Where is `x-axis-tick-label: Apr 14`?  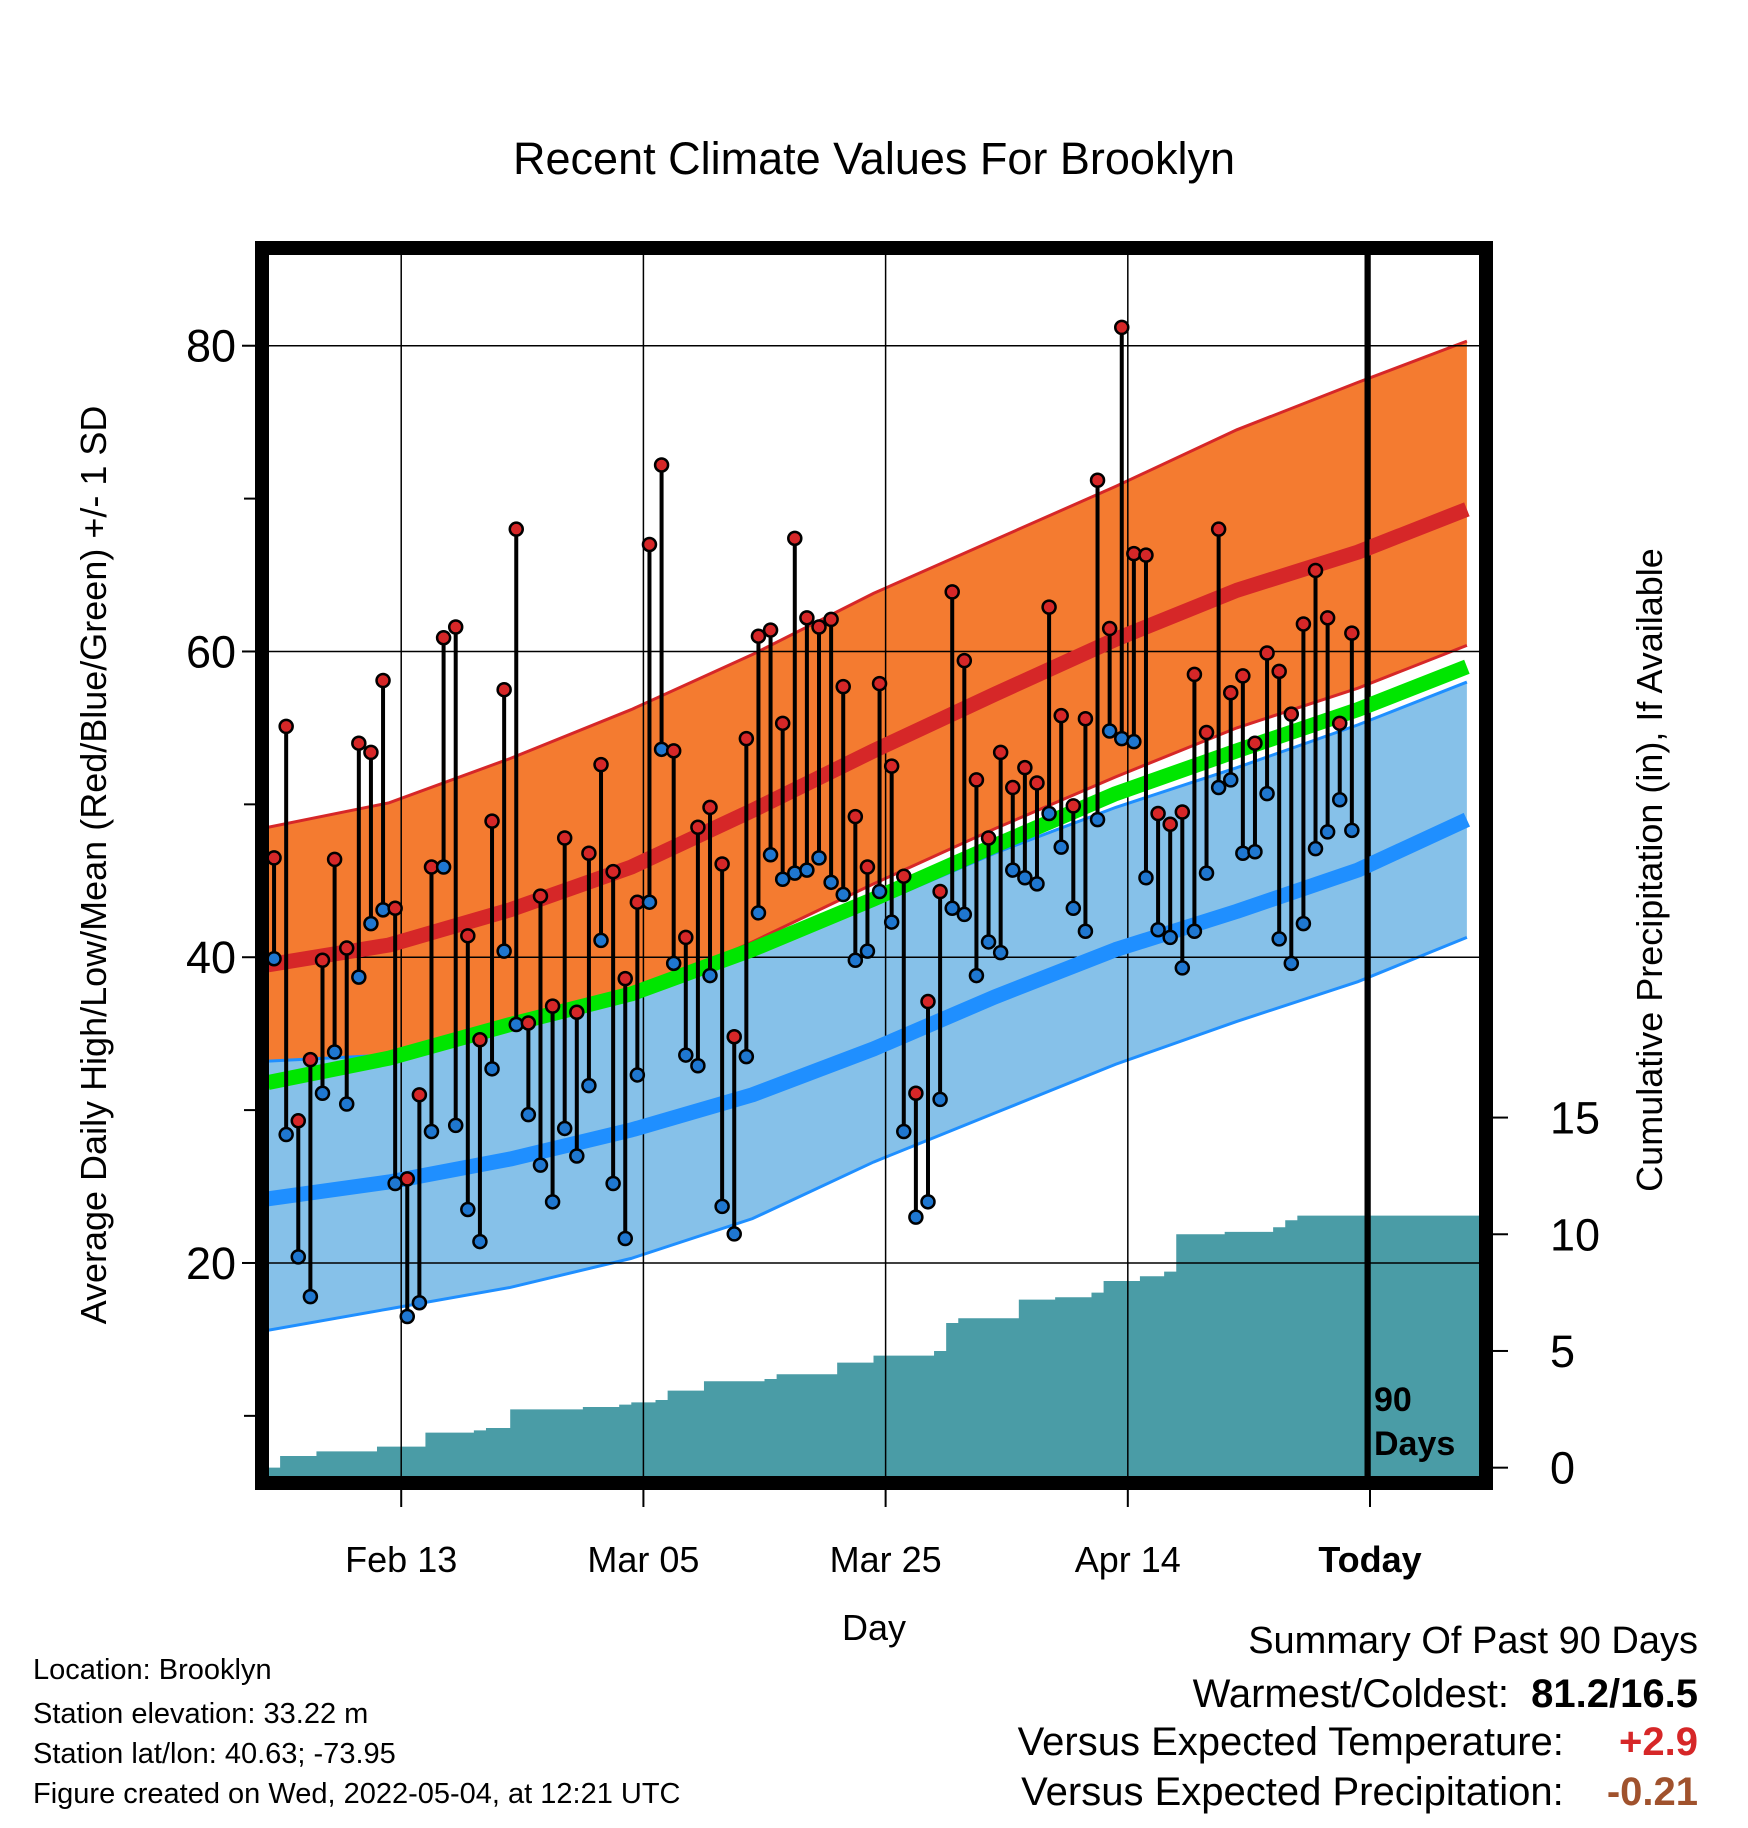
x-axis-tick-label: Apr 14 is located at coordinates (1128, 1559).